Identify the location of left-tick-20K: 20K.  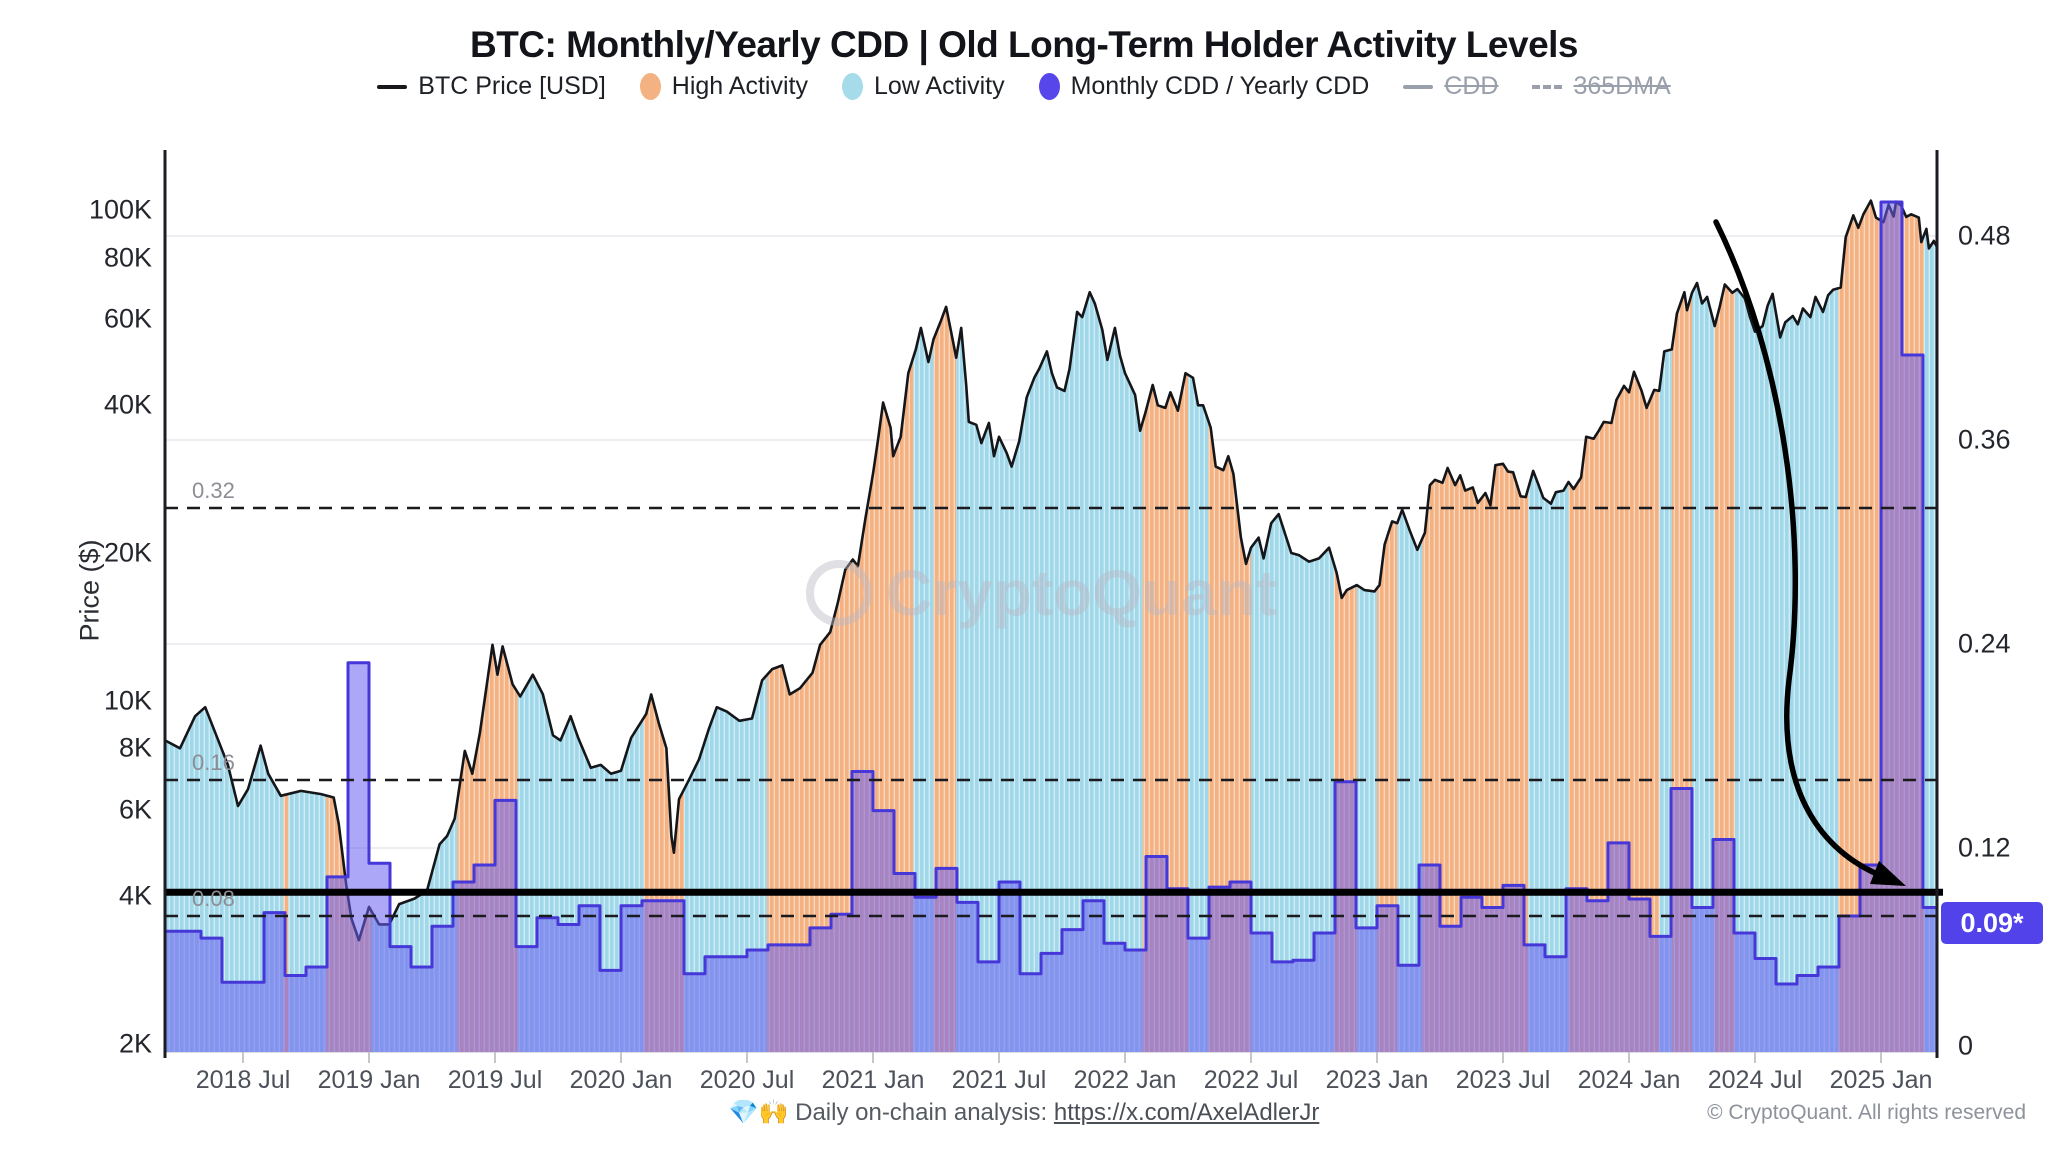
(127, 552).